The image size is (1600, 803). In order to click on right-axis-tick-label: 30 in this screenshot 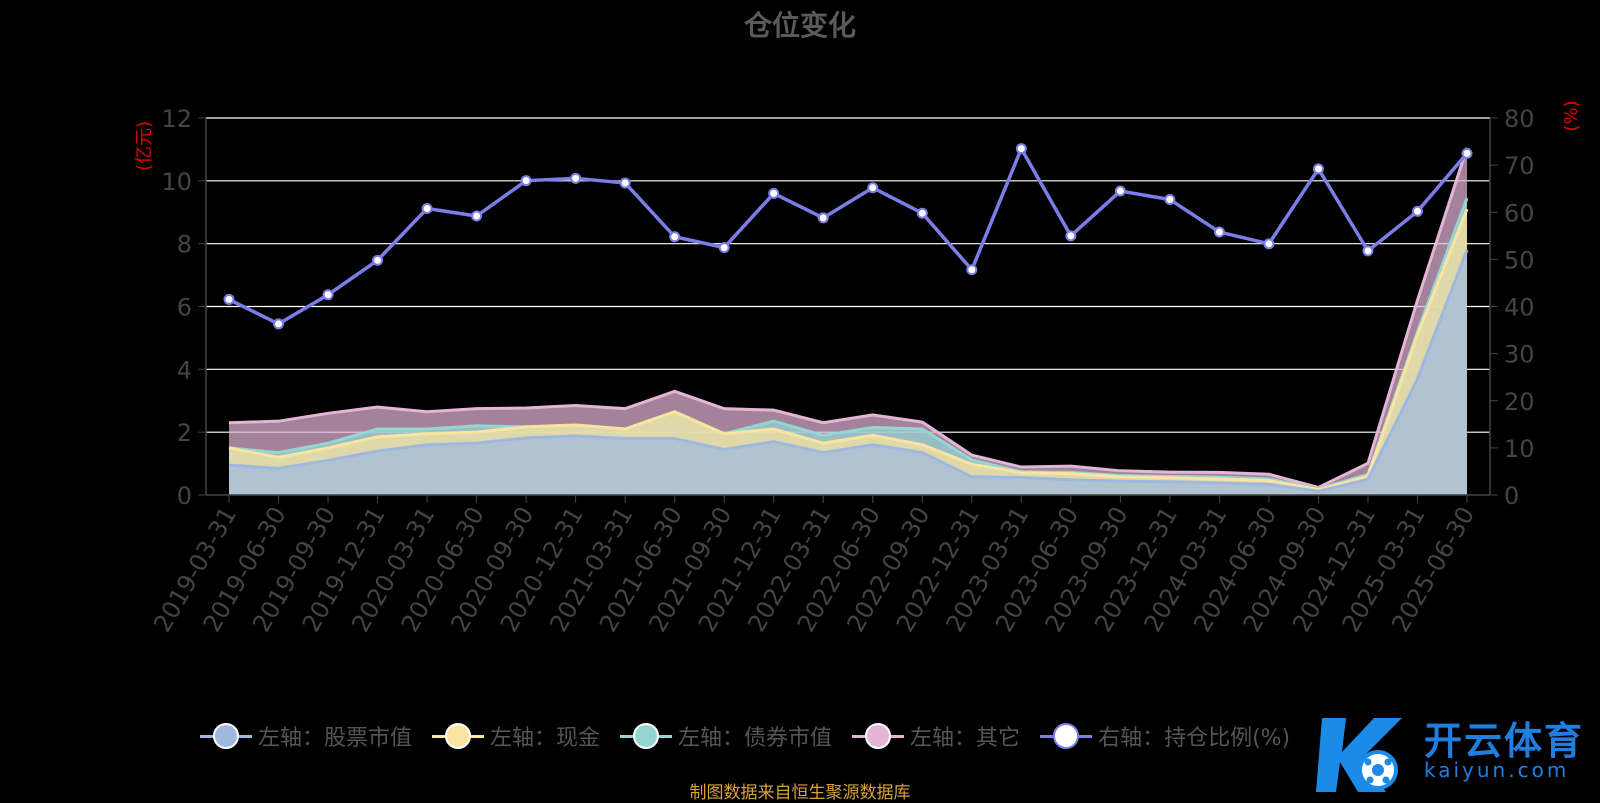, I will do `click(1519, 355)`.